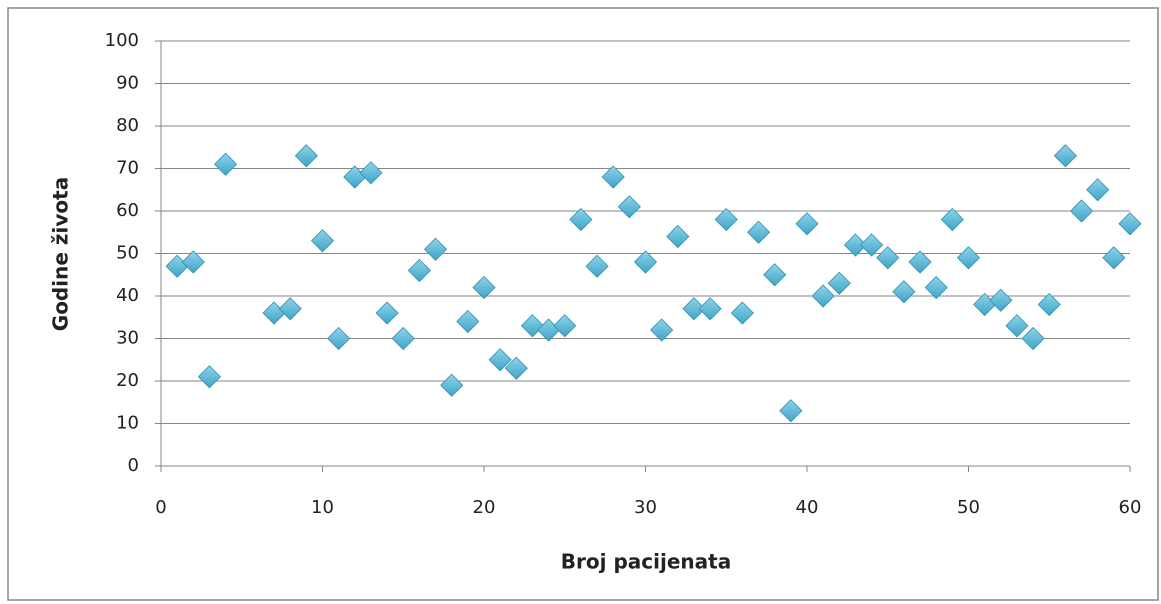 The height and width of the screenshot is (604, 1161). Describe the element at coordinates (127, 125) in the screenshot. I see `y-tick-label: 80` at that location.